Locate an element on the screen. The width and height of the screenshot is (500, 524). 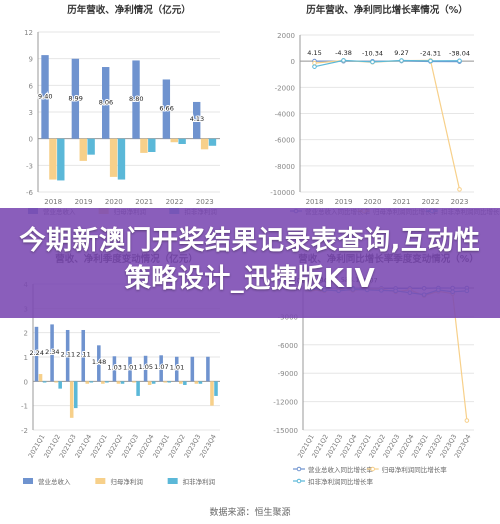
y-tick-label: 2000 is located at coordinates (286, 36).